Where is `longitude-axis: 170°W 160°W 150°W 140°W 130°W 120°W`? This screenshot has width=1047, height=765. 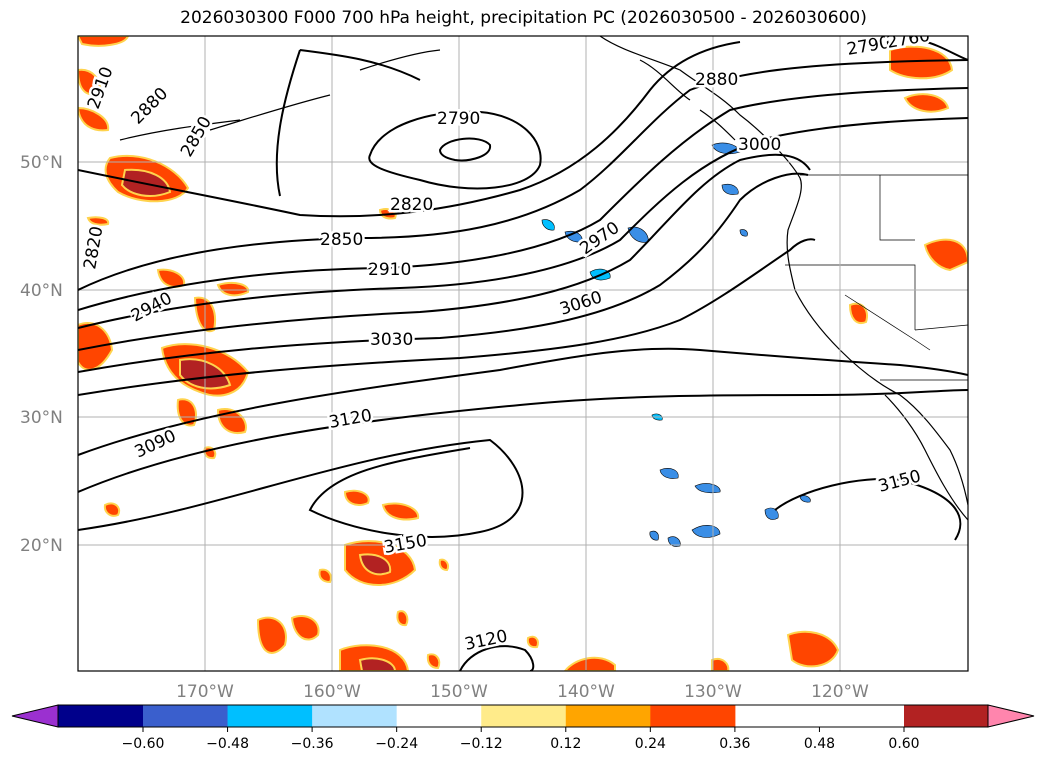 longitude-axis: 170°W 160°W 150°W 140°W 130°W 120°W is located at coordinates (522, 692).